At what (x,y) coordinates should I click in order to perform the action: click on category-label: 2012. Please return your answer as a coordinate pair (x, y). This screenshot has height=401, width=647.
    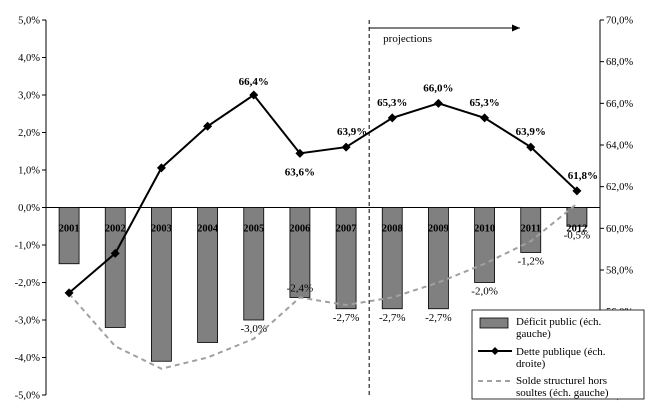
    Looking at the image, I should click on (576, 229).